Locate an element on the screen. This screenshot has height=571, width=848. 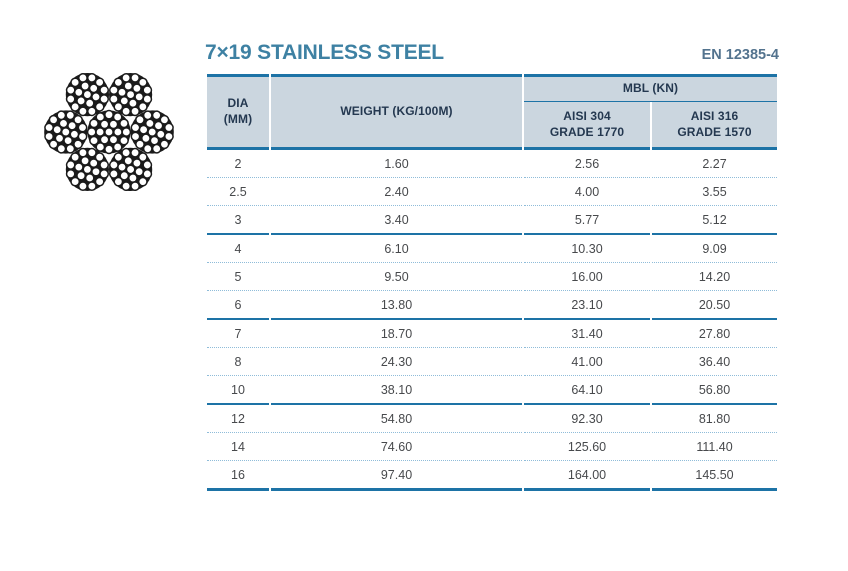
cell-aisi316: 81.80 is located at coordinates (715, 419).